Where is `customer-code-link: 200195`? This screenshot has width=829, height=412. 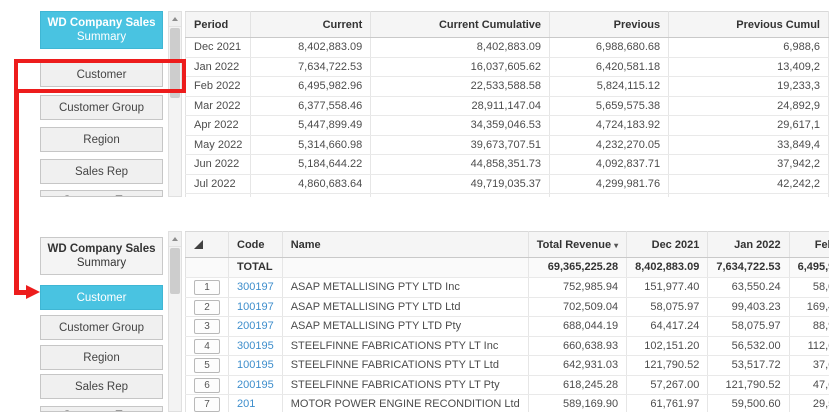
customer-code-link: 200195 is located at coordinates (255, 384).